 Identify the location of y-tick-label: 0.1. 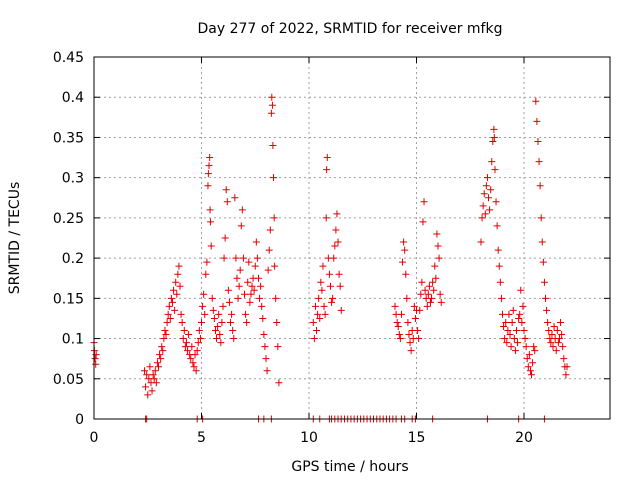
(73, 340).